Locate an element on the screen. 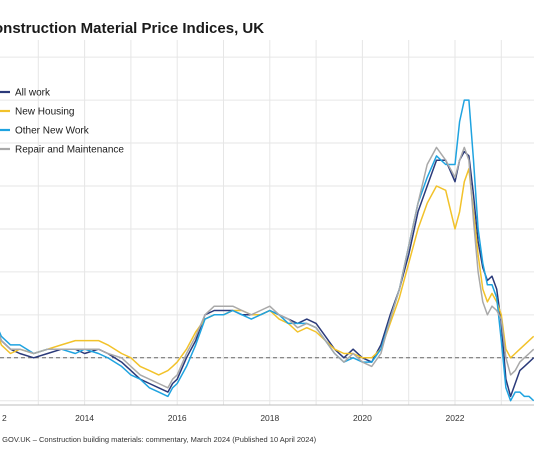  x-tick-label: 2 is located at coordinates (4, 418).